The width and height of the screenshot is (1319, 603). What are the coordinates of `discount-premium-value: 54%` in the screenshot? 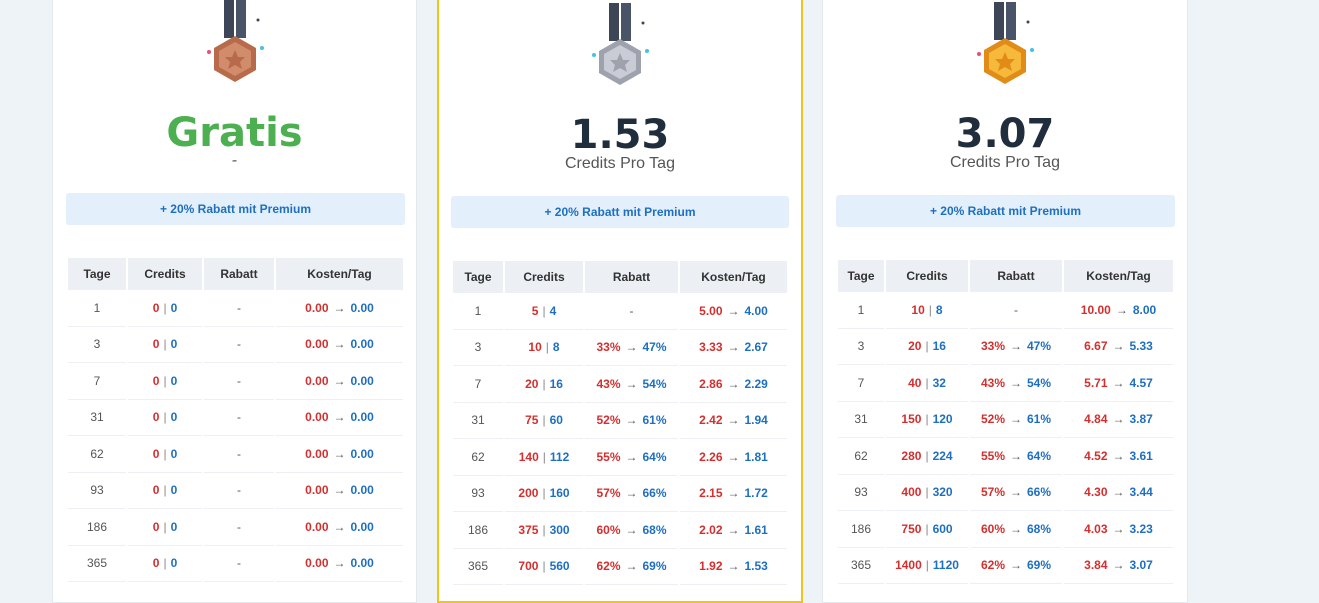 It's located at (654, 383).